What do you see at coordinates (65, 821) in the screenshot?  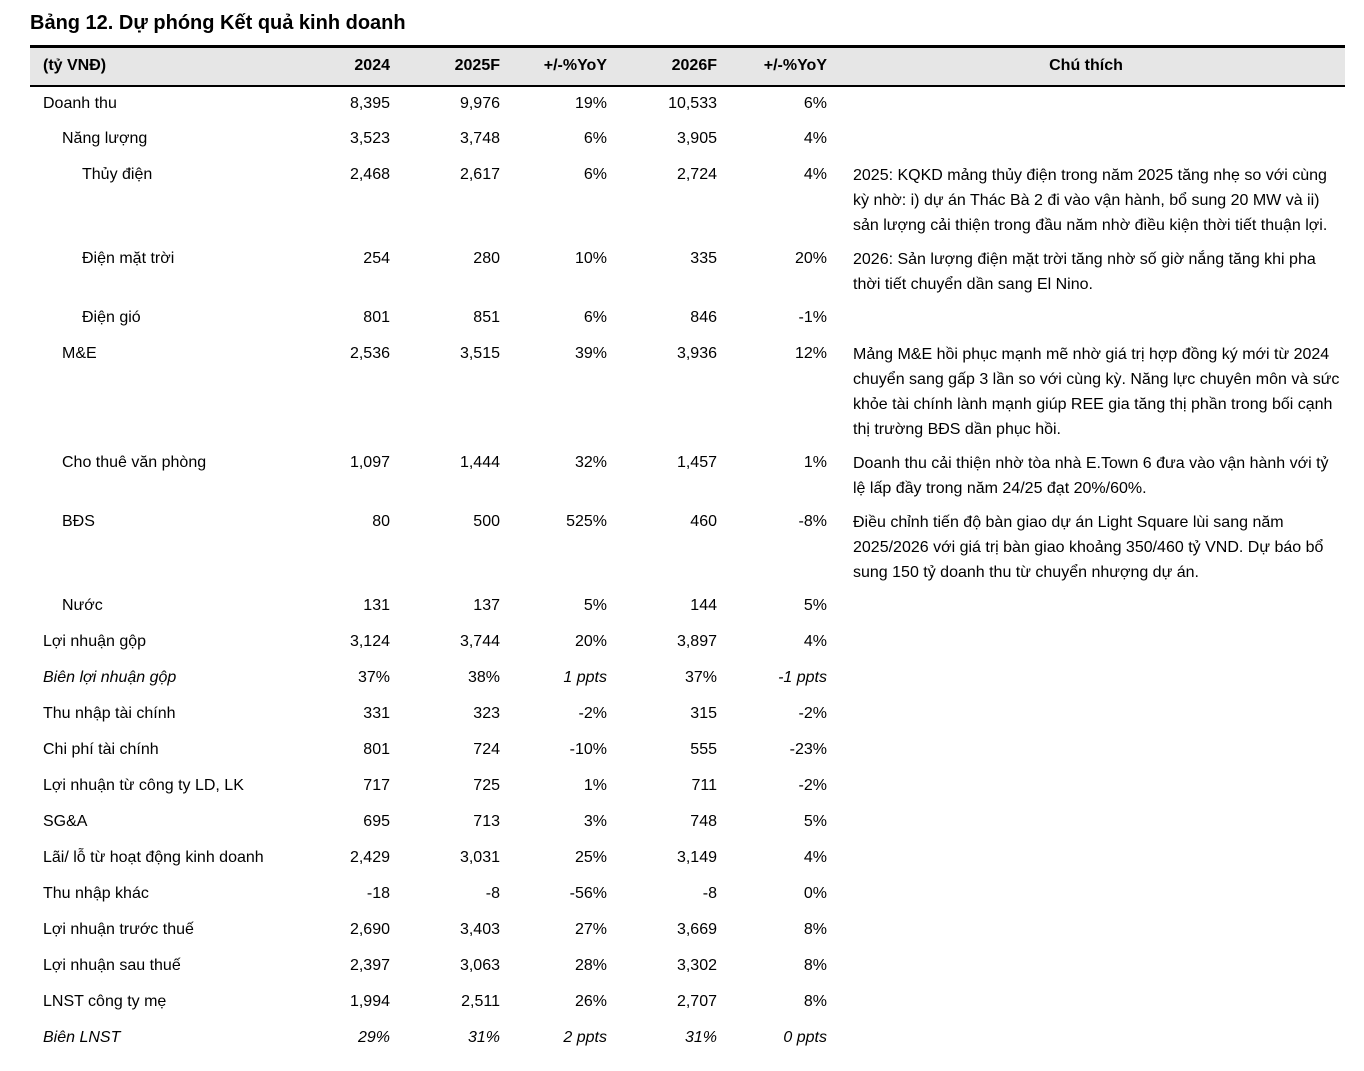 I see `row-label: SG&A` at bounding box center [65, 821].